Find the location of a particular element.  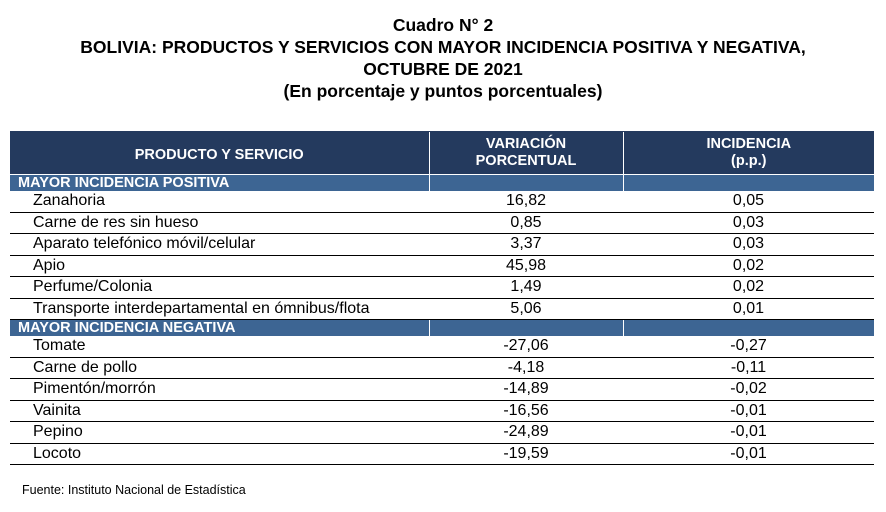

table-row: Perfume/Colonia 1,49 0,02 is located at coordinates (442, 287).